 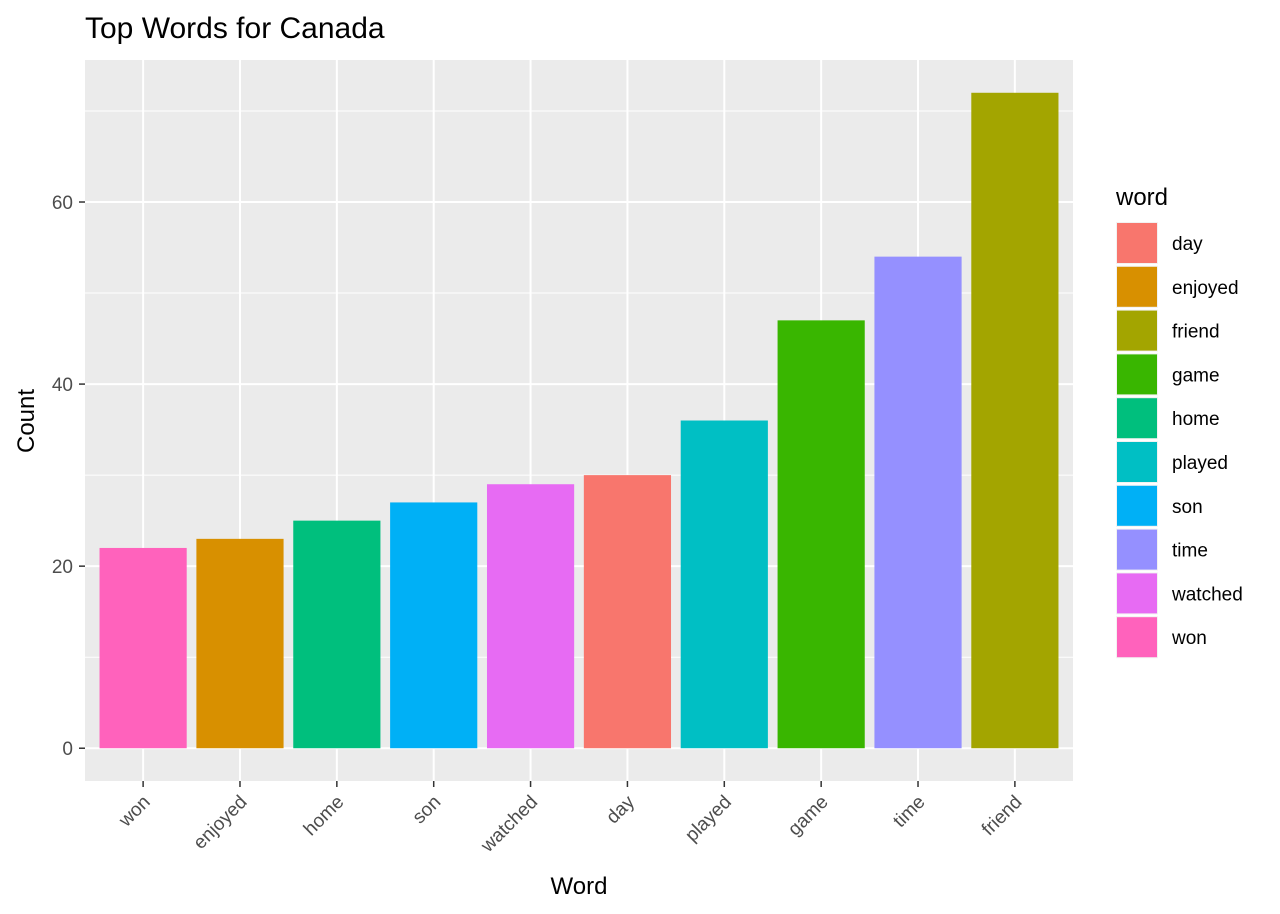 I want to click on x-tick-label-won: won, so click(x=134, y=812).